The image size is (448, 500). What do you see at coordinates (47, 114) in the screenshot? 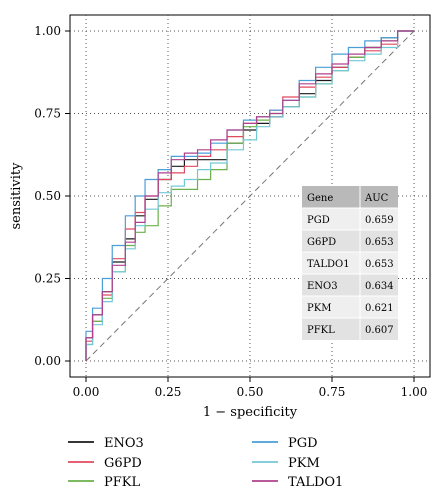
I see `y-tick-label: 0.75` at bounding box center [47, 114].